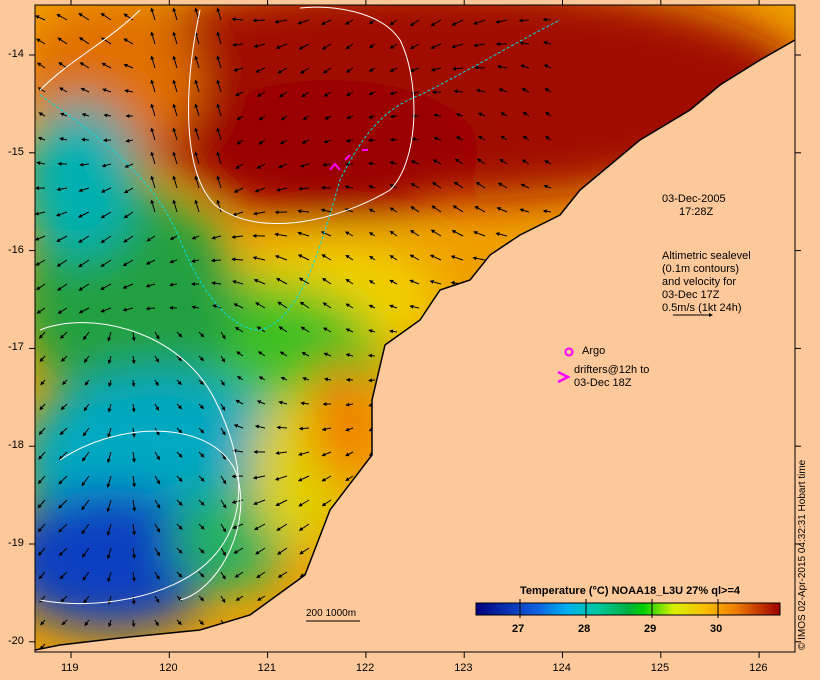  What do you see at coordinates (660, 668) in the screenshot?
I see `longitude-tick-label: 125` at bounding box center [660, 668].